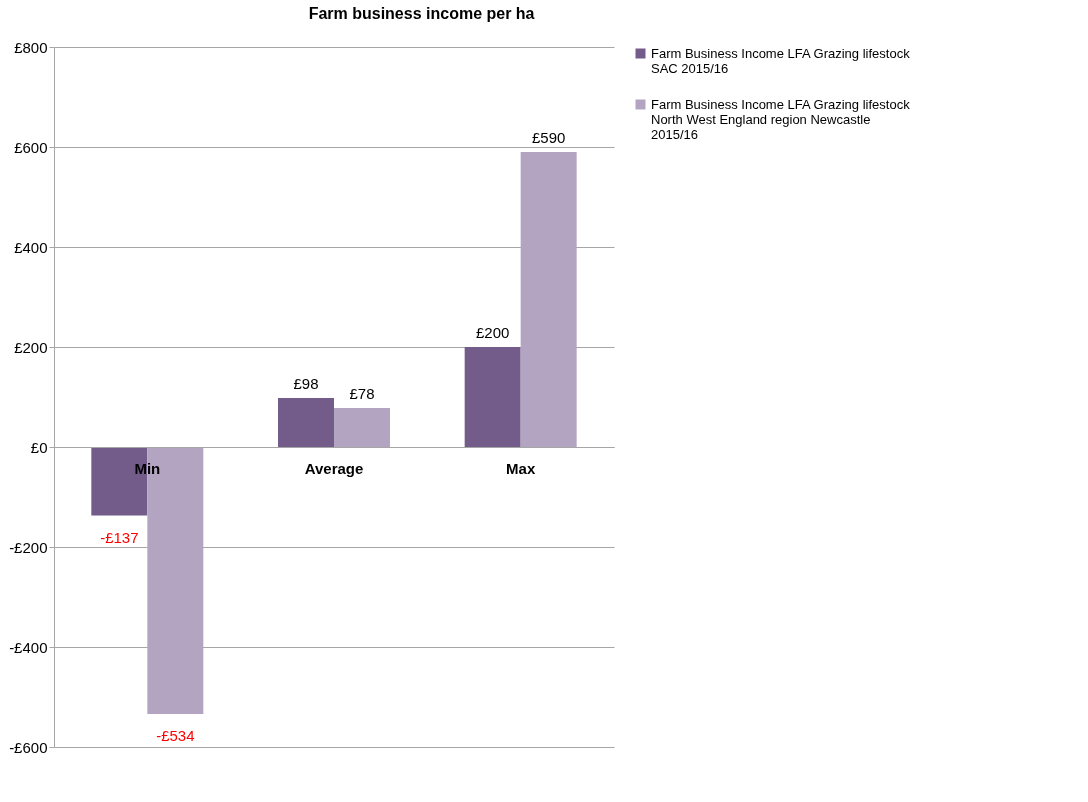  I want to click on data-label: -£137, so click(119, 537).